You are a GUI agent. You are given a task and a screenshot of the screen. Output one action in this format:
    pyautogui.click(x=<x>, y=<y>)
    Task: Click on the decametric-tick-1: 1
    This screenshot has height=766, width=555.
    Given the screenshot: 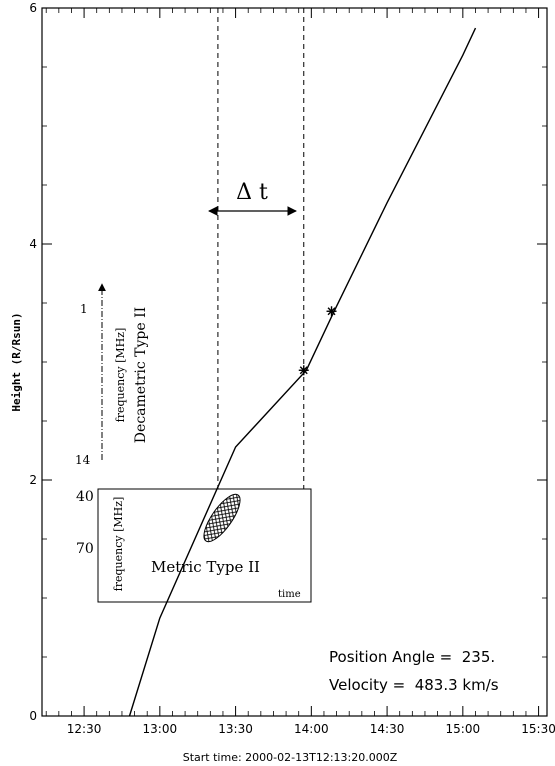 What is the action you would take?
    pyautogui.click(x=84, y=309)
    